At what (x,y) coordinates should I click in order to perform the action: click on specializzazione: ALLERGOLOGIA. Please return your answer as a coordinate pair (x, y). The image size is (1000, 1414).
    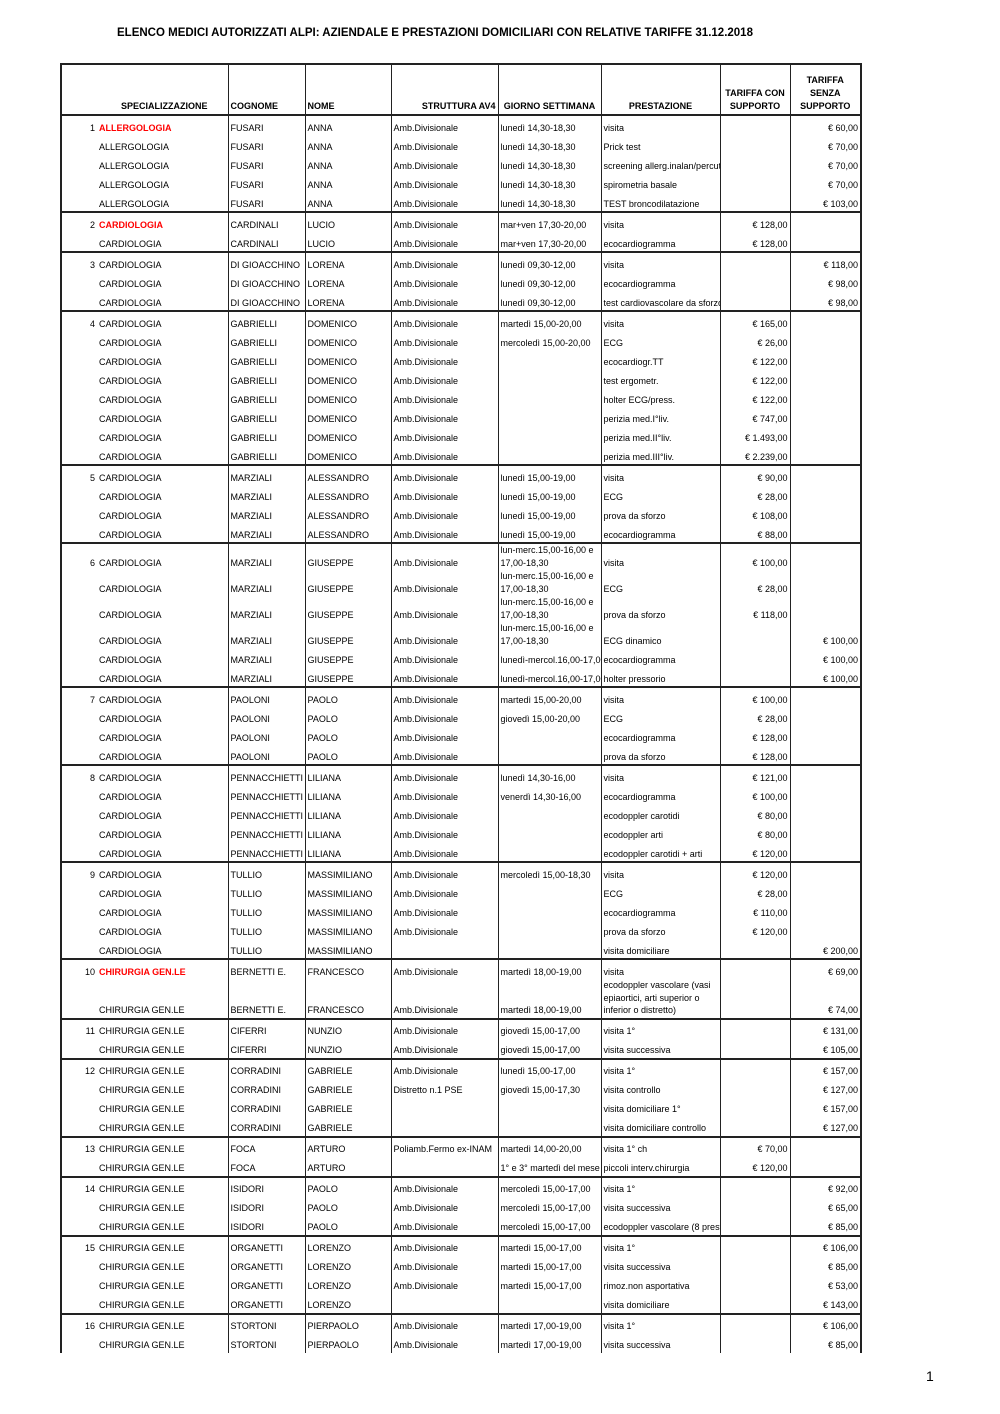
    Looking at the image, I should click on (134, 184).